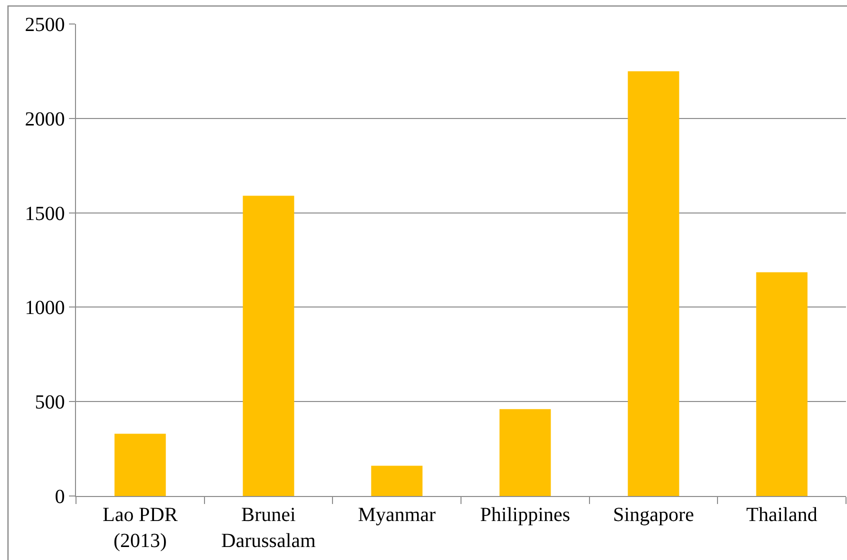 The image size is (847, 560). Describe the element at coordinates (44, 119) in the screenshot. I see `y-tick-label: 2000` at that location.